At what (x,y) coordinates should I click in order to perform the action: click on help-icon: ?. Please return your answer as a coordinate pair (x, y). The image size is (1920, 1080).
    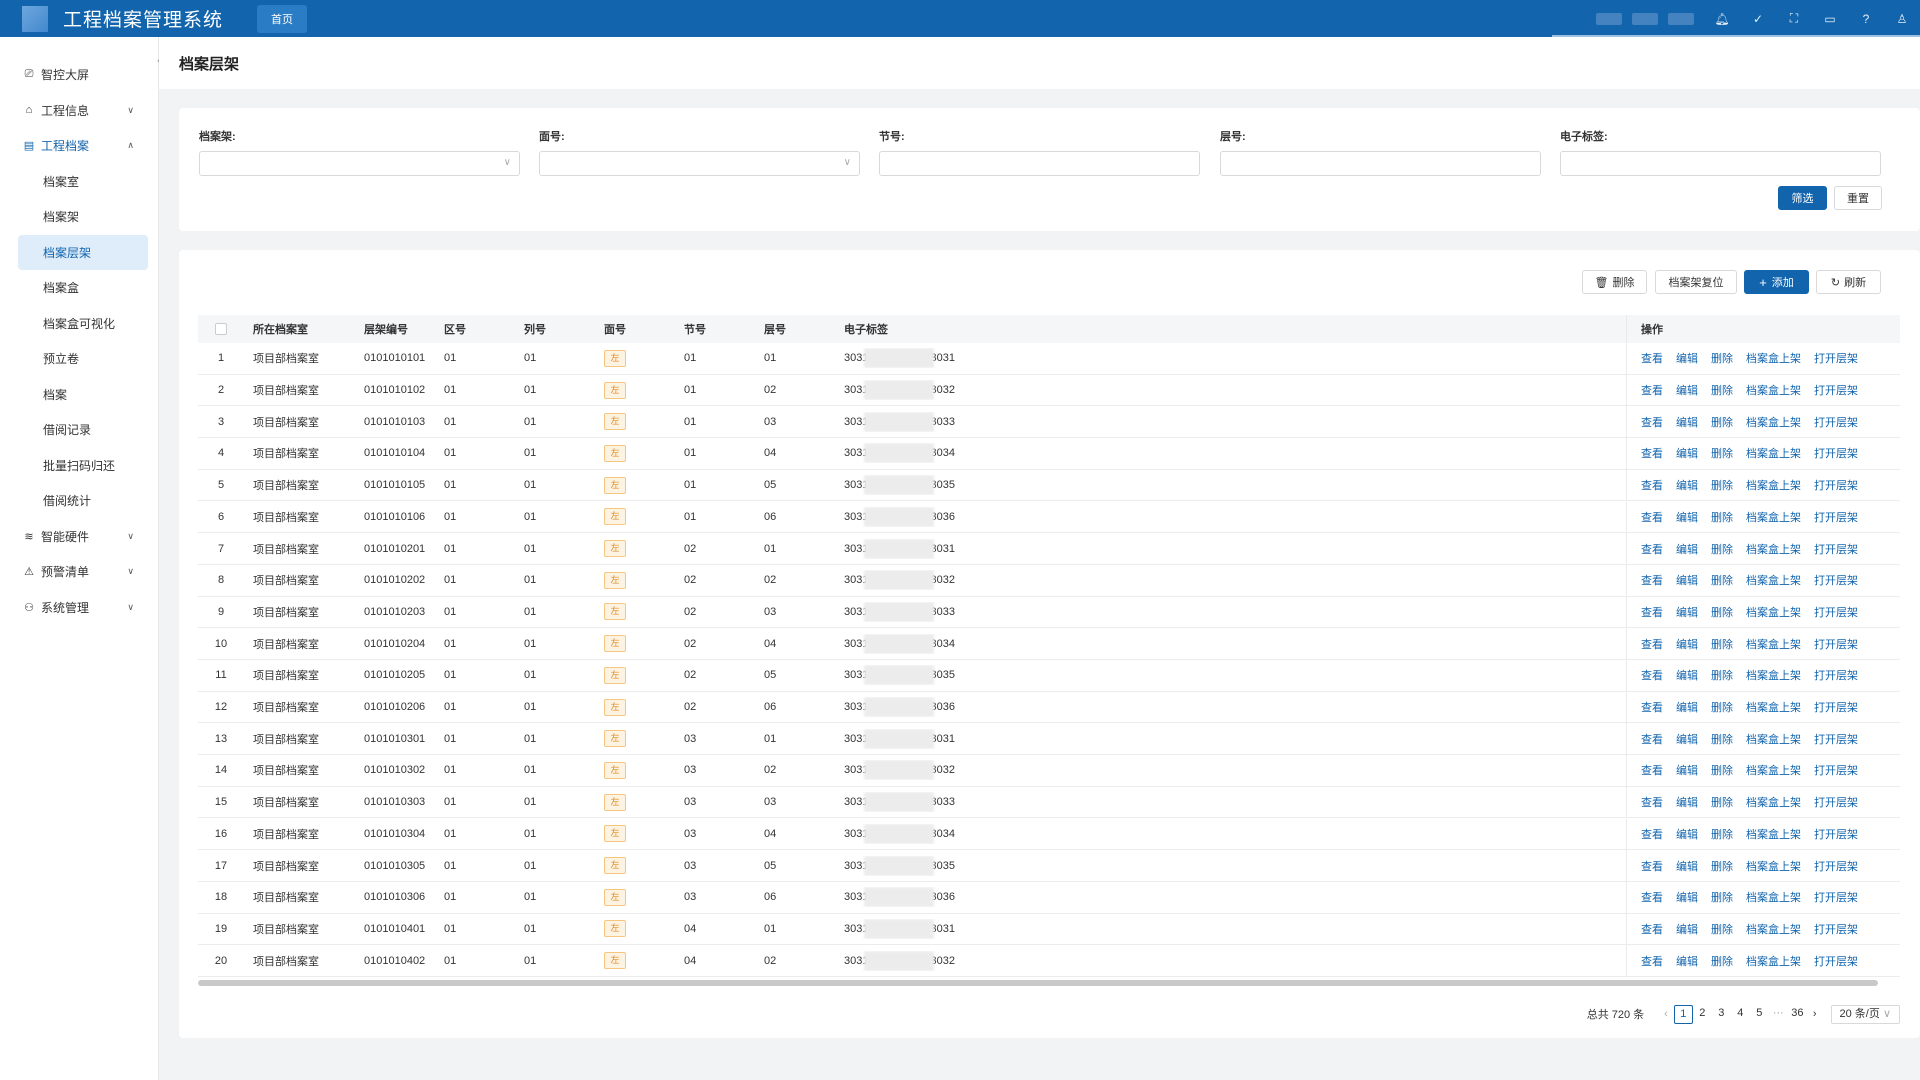
    Looking at the image, I should click on (1866, 18).